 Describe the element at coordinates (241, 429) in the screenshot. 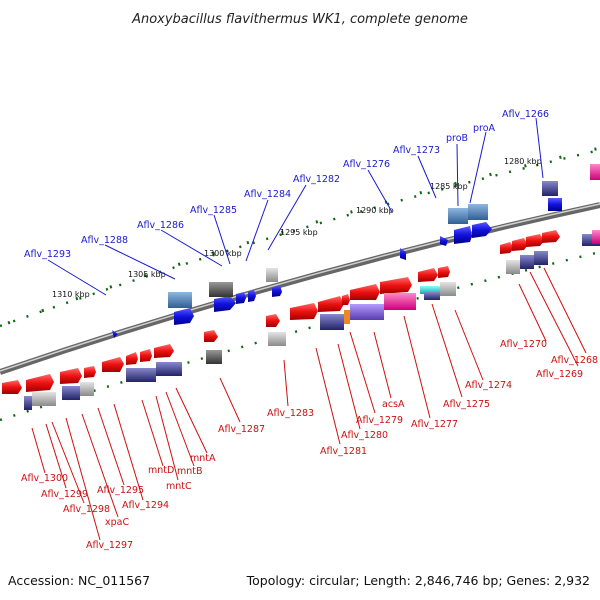

I see `gene-label: Aflv_1287` at that location.